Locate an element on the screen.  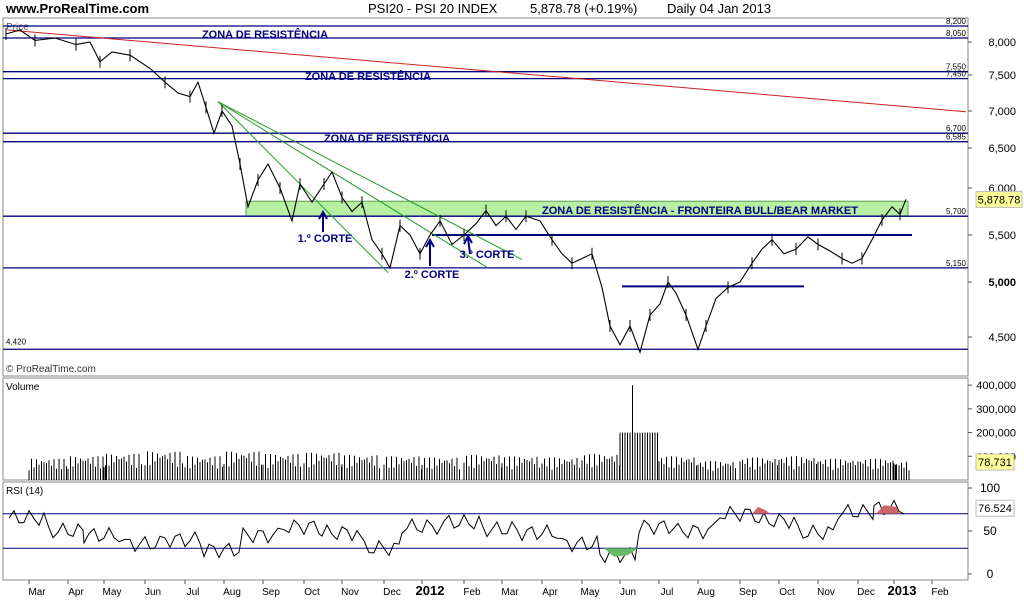
level-label: 7,550 is located at coordinates (956, 67).